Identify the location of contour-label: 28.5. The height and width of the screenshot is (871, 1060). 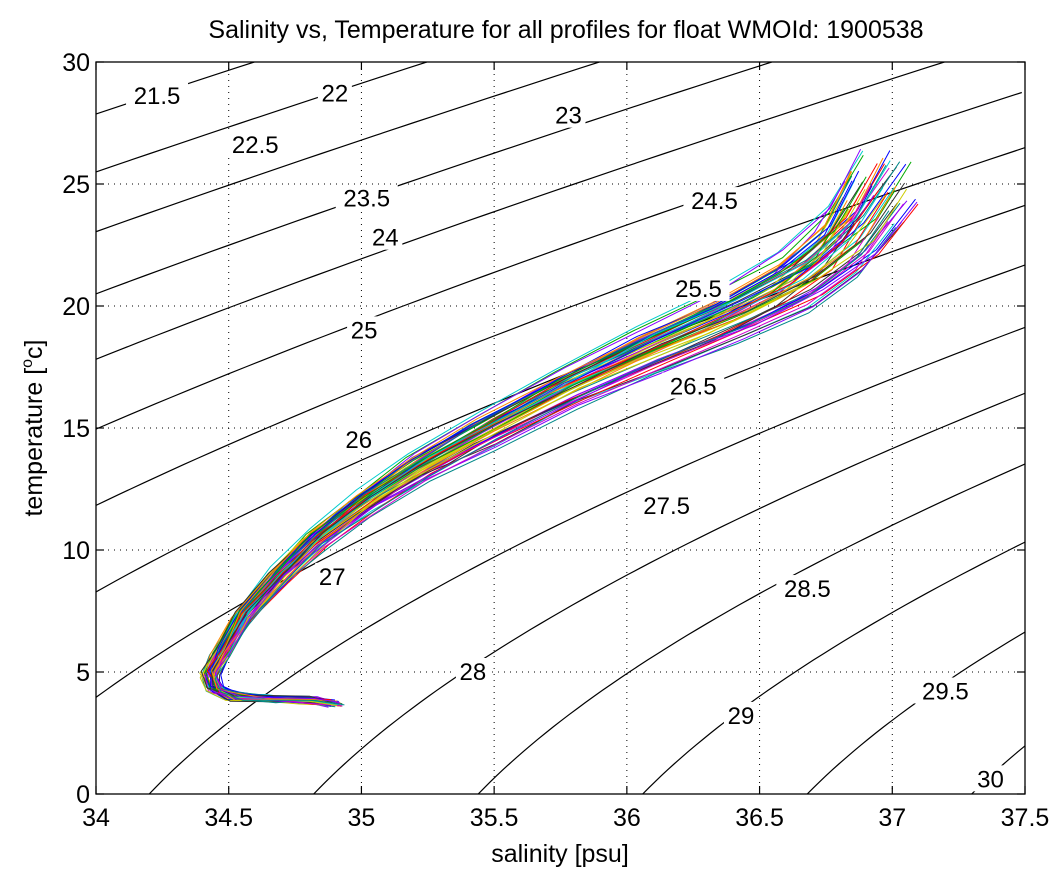
(807, 589).